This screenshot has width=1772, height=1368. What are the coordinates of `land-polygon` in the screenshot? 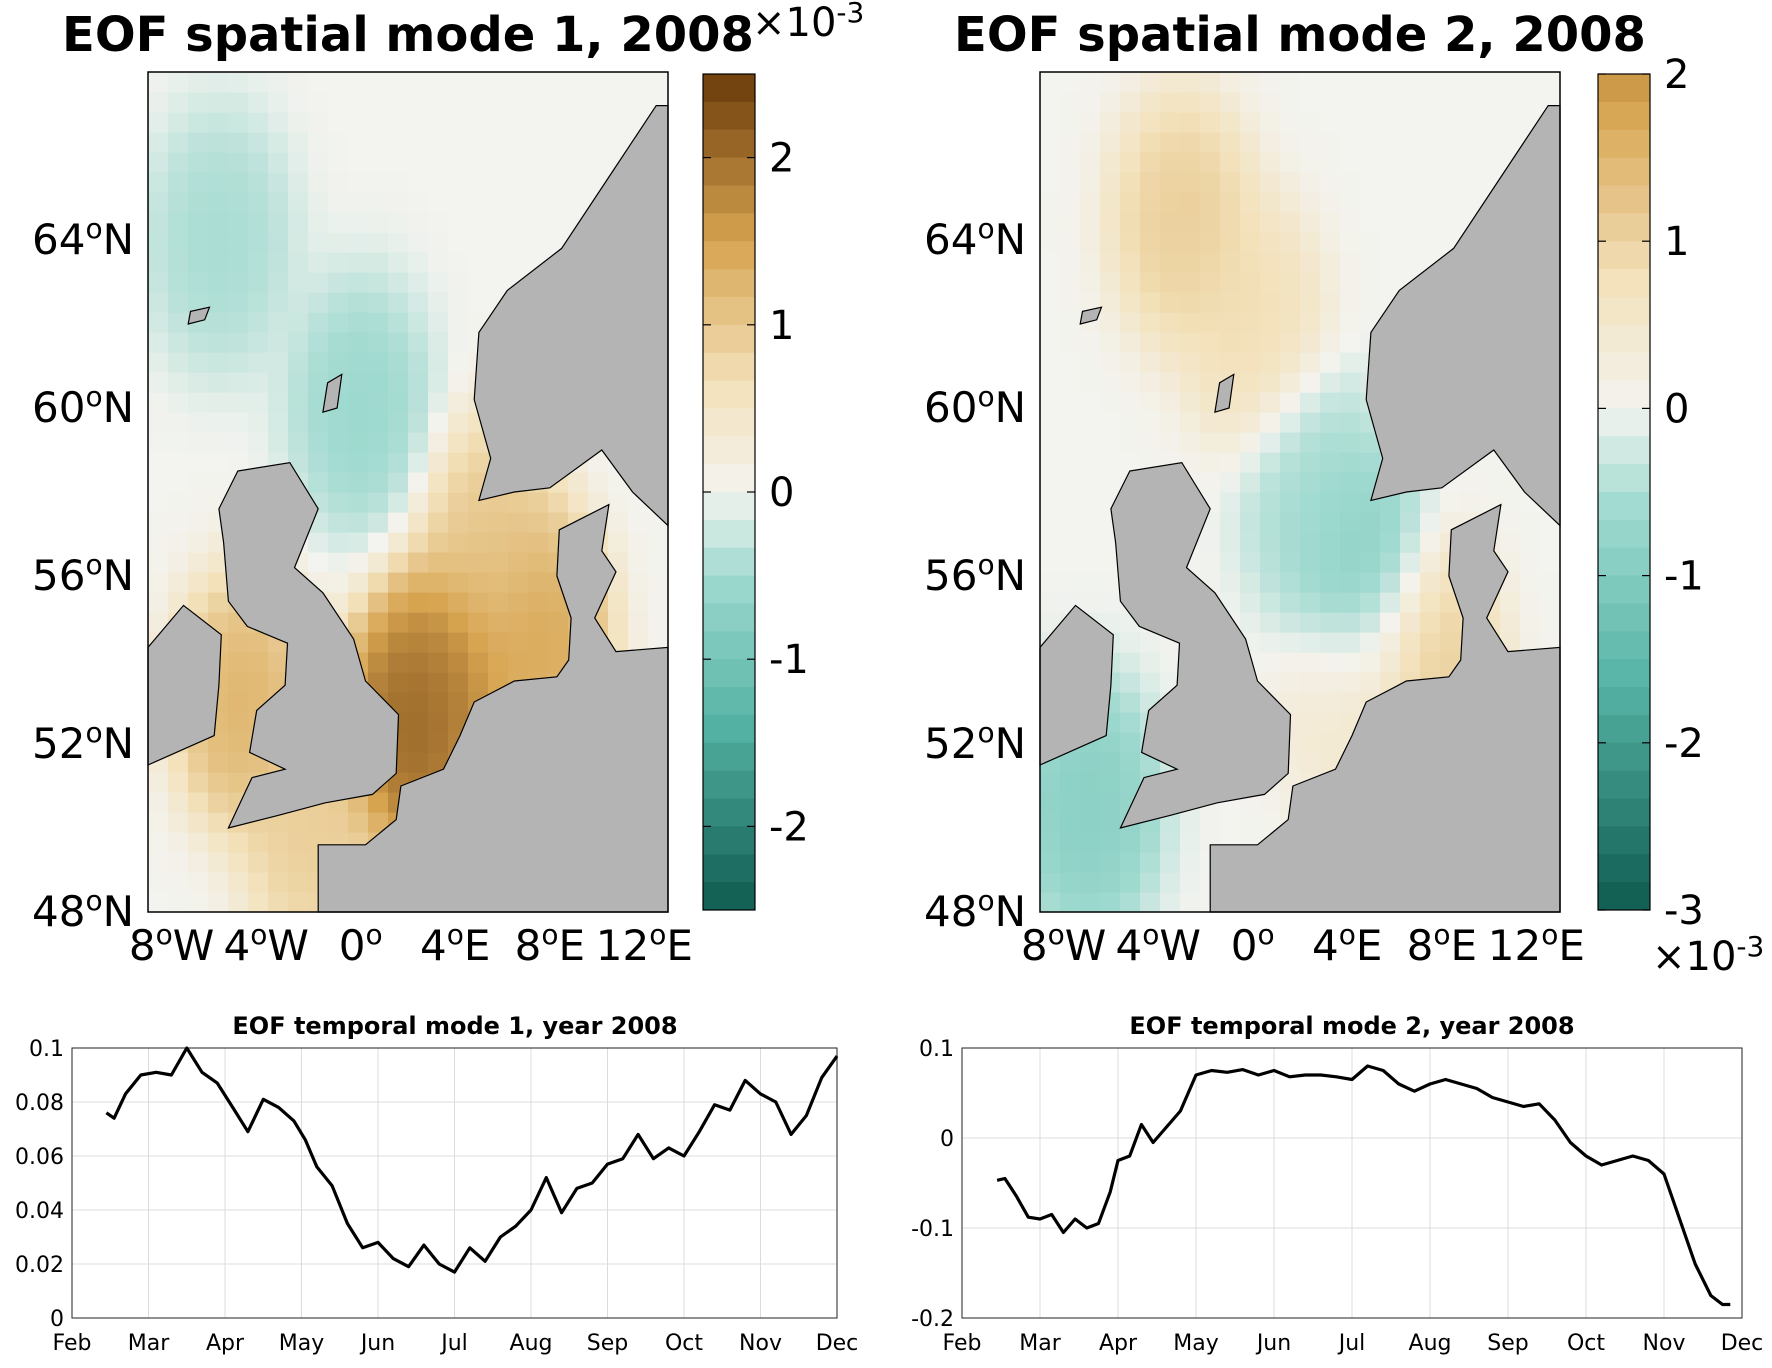 It's located at (1091, 315).